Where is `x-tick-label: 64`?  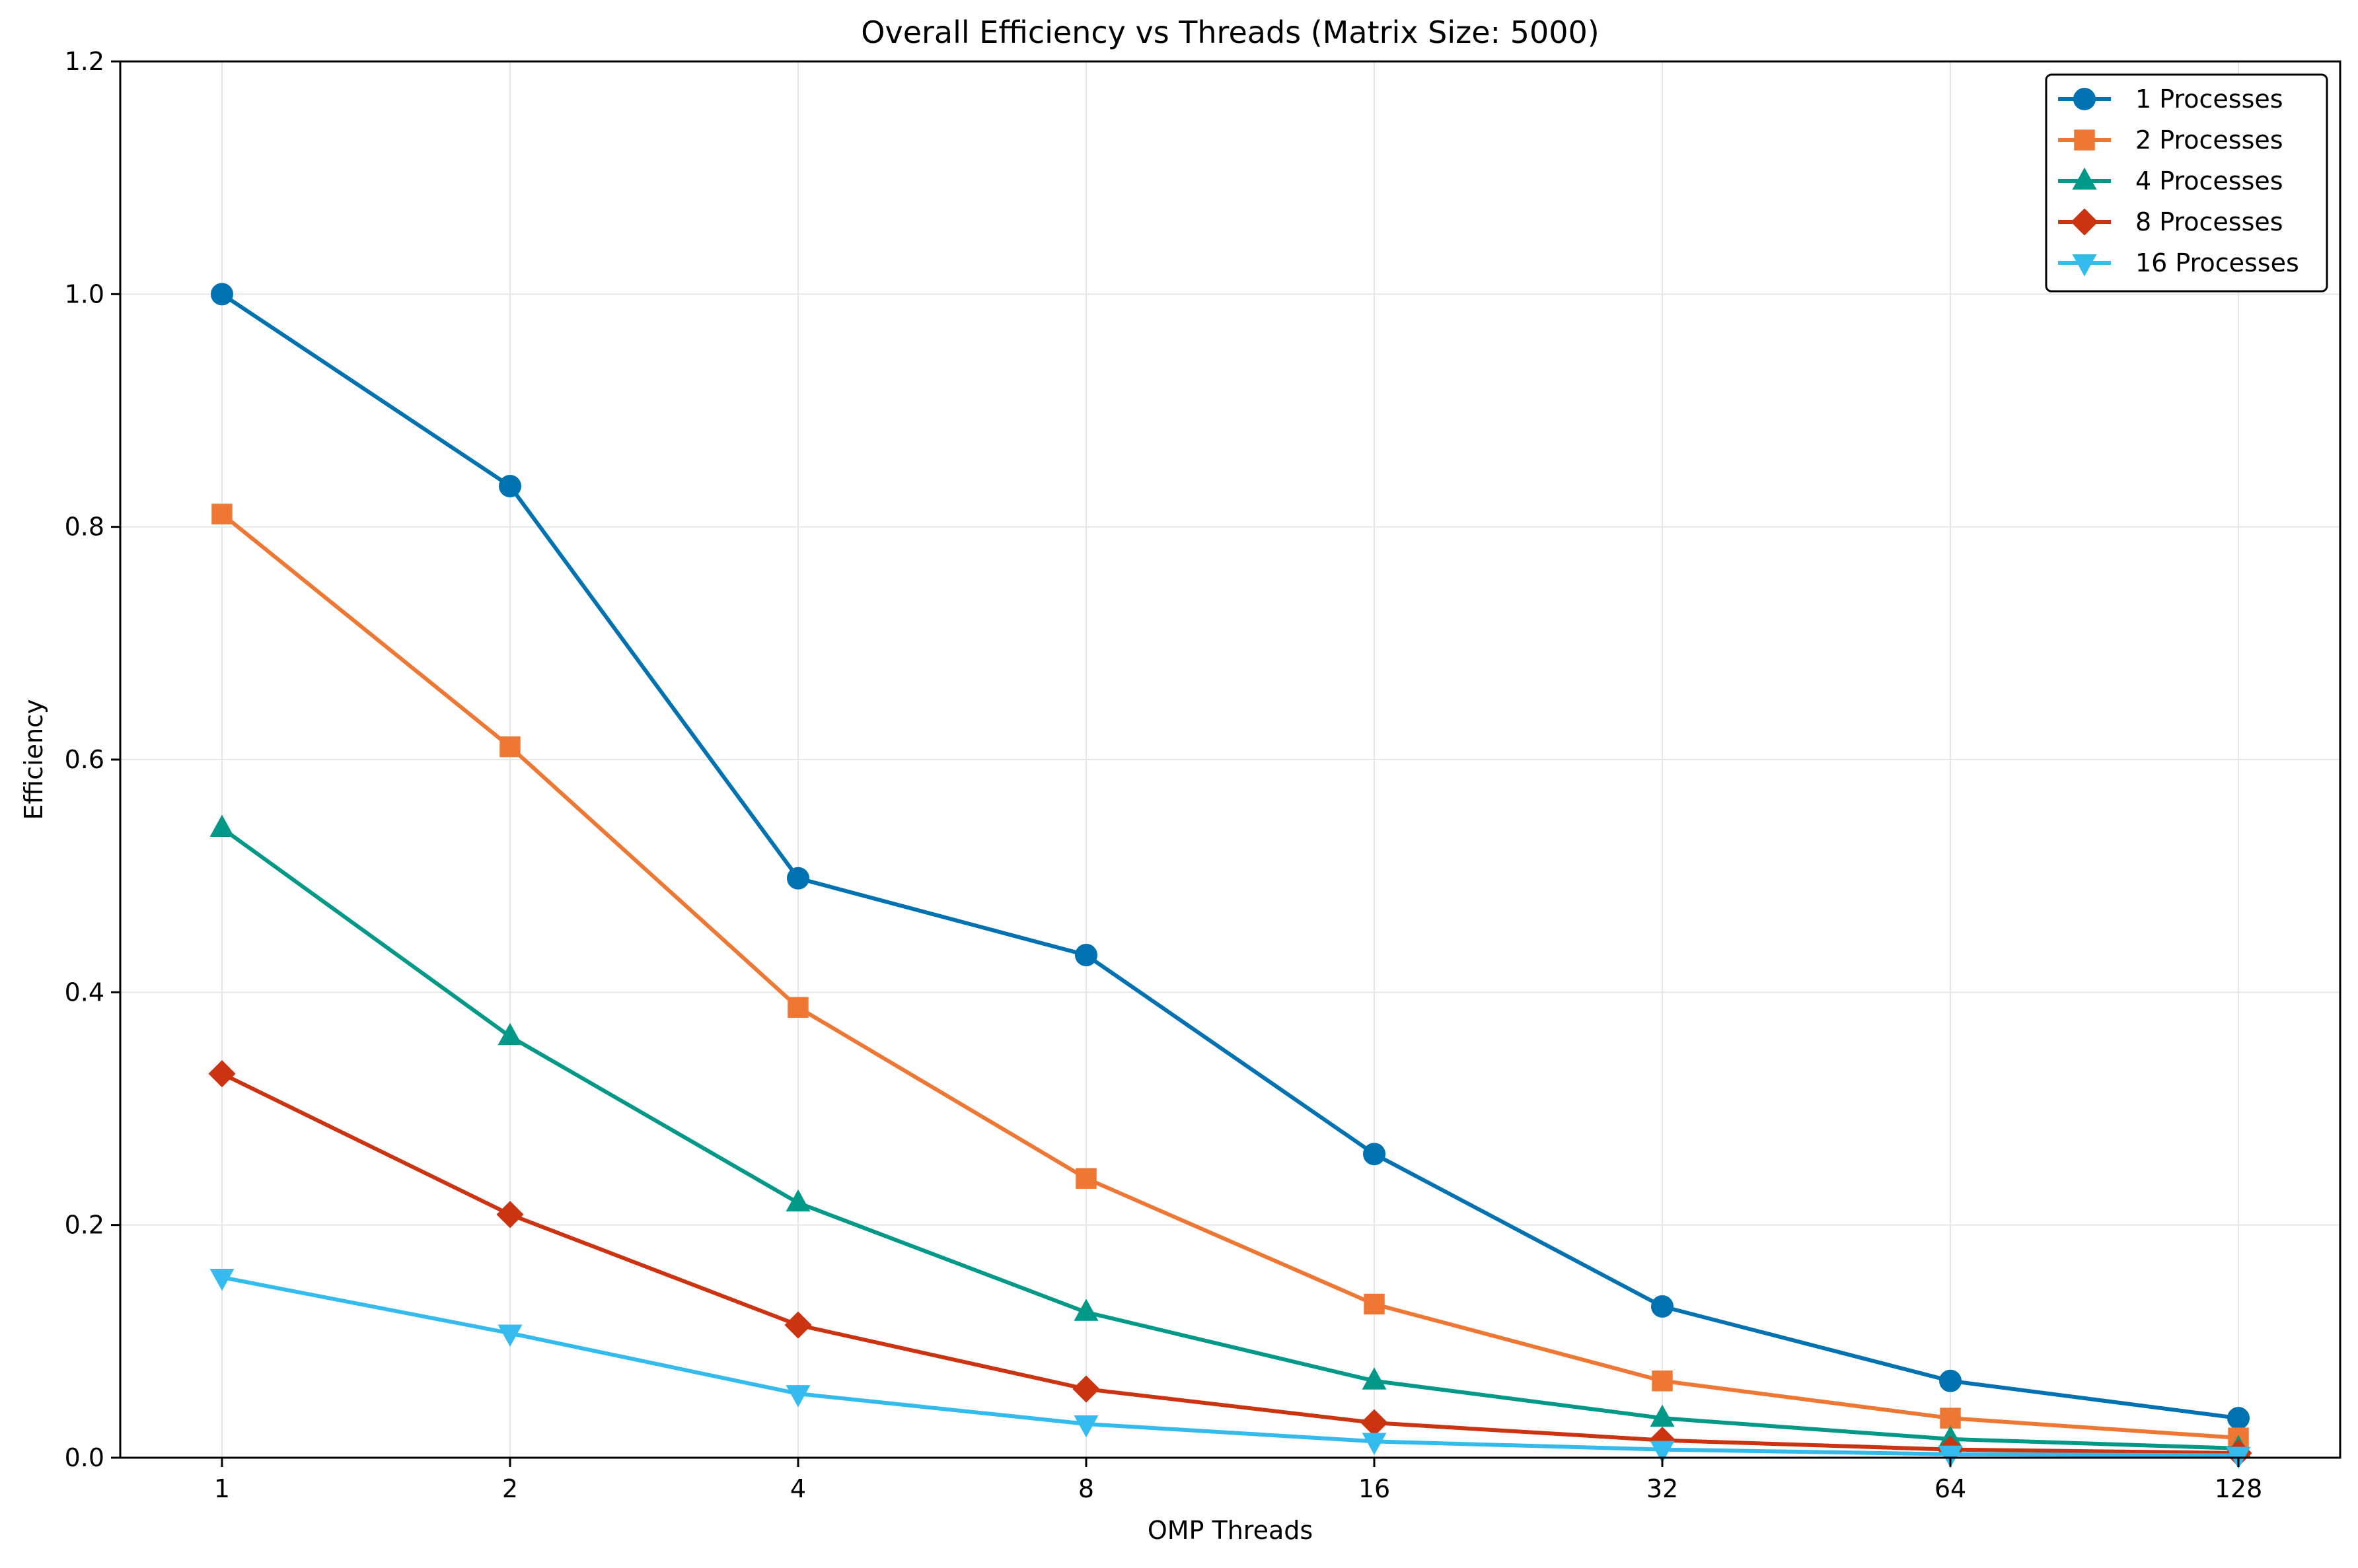 x-tick-label: 64 is located at coordinates (1950, 1488).